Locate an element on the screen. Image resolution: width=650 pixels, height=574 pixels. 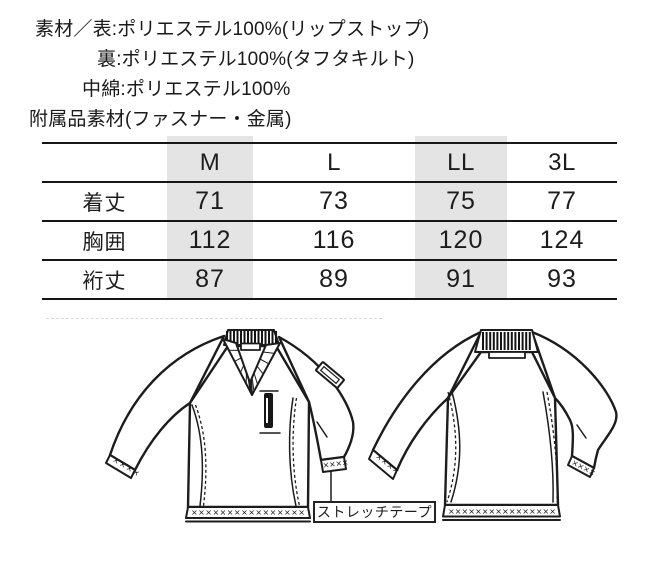
cell-value: 75 is located at coordinates (461, 201).